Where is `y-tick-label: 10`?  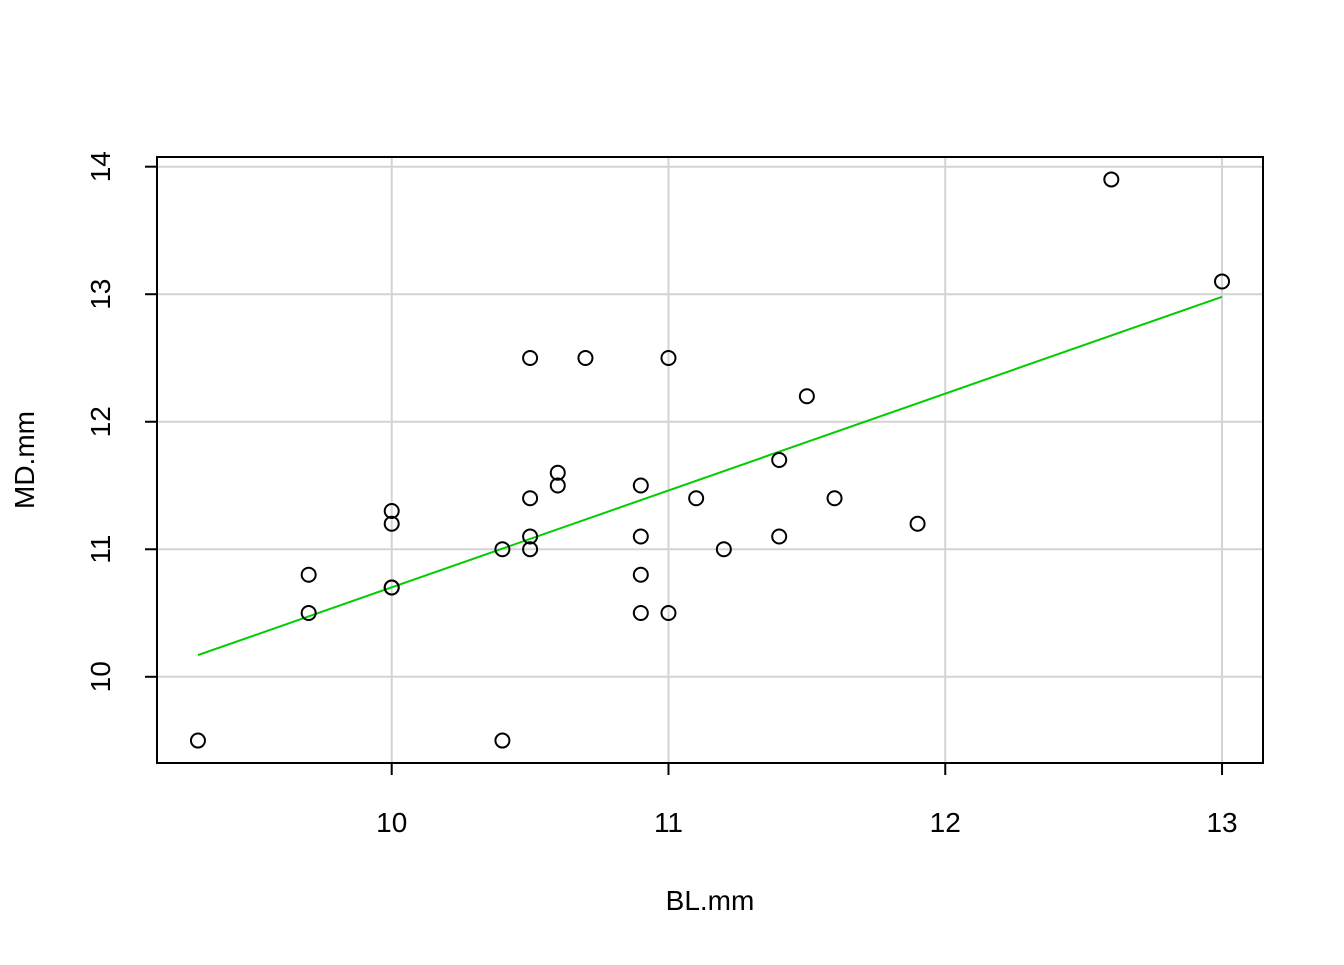 y-tick-label: 10 is located at coordinates (100, 676).